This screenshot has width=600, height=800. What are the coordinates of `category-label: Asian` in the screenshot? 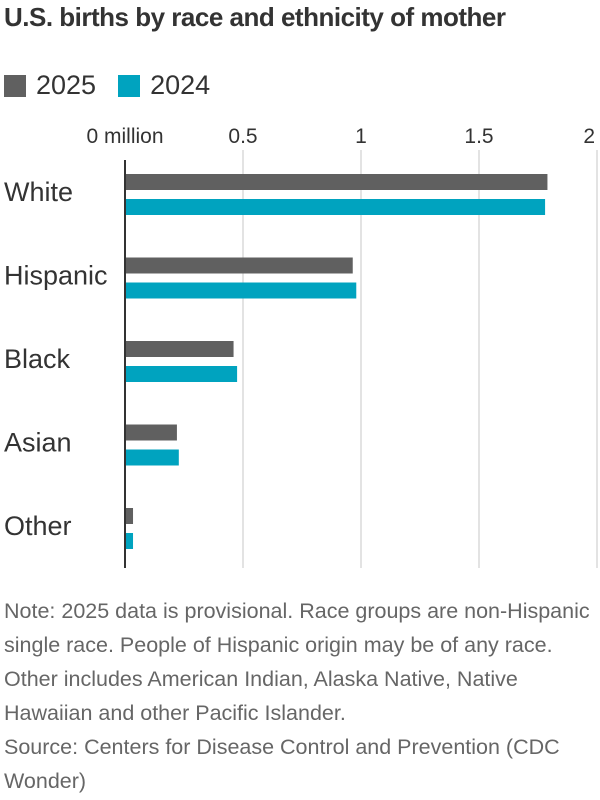 It's located at (38, 443).